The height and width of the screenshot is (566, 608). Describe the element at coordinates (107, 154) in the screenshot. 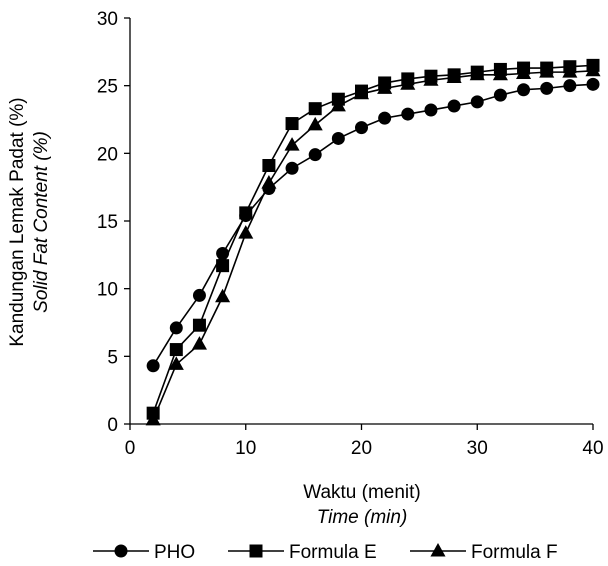

I see `y-tick-label: 20` at that location.